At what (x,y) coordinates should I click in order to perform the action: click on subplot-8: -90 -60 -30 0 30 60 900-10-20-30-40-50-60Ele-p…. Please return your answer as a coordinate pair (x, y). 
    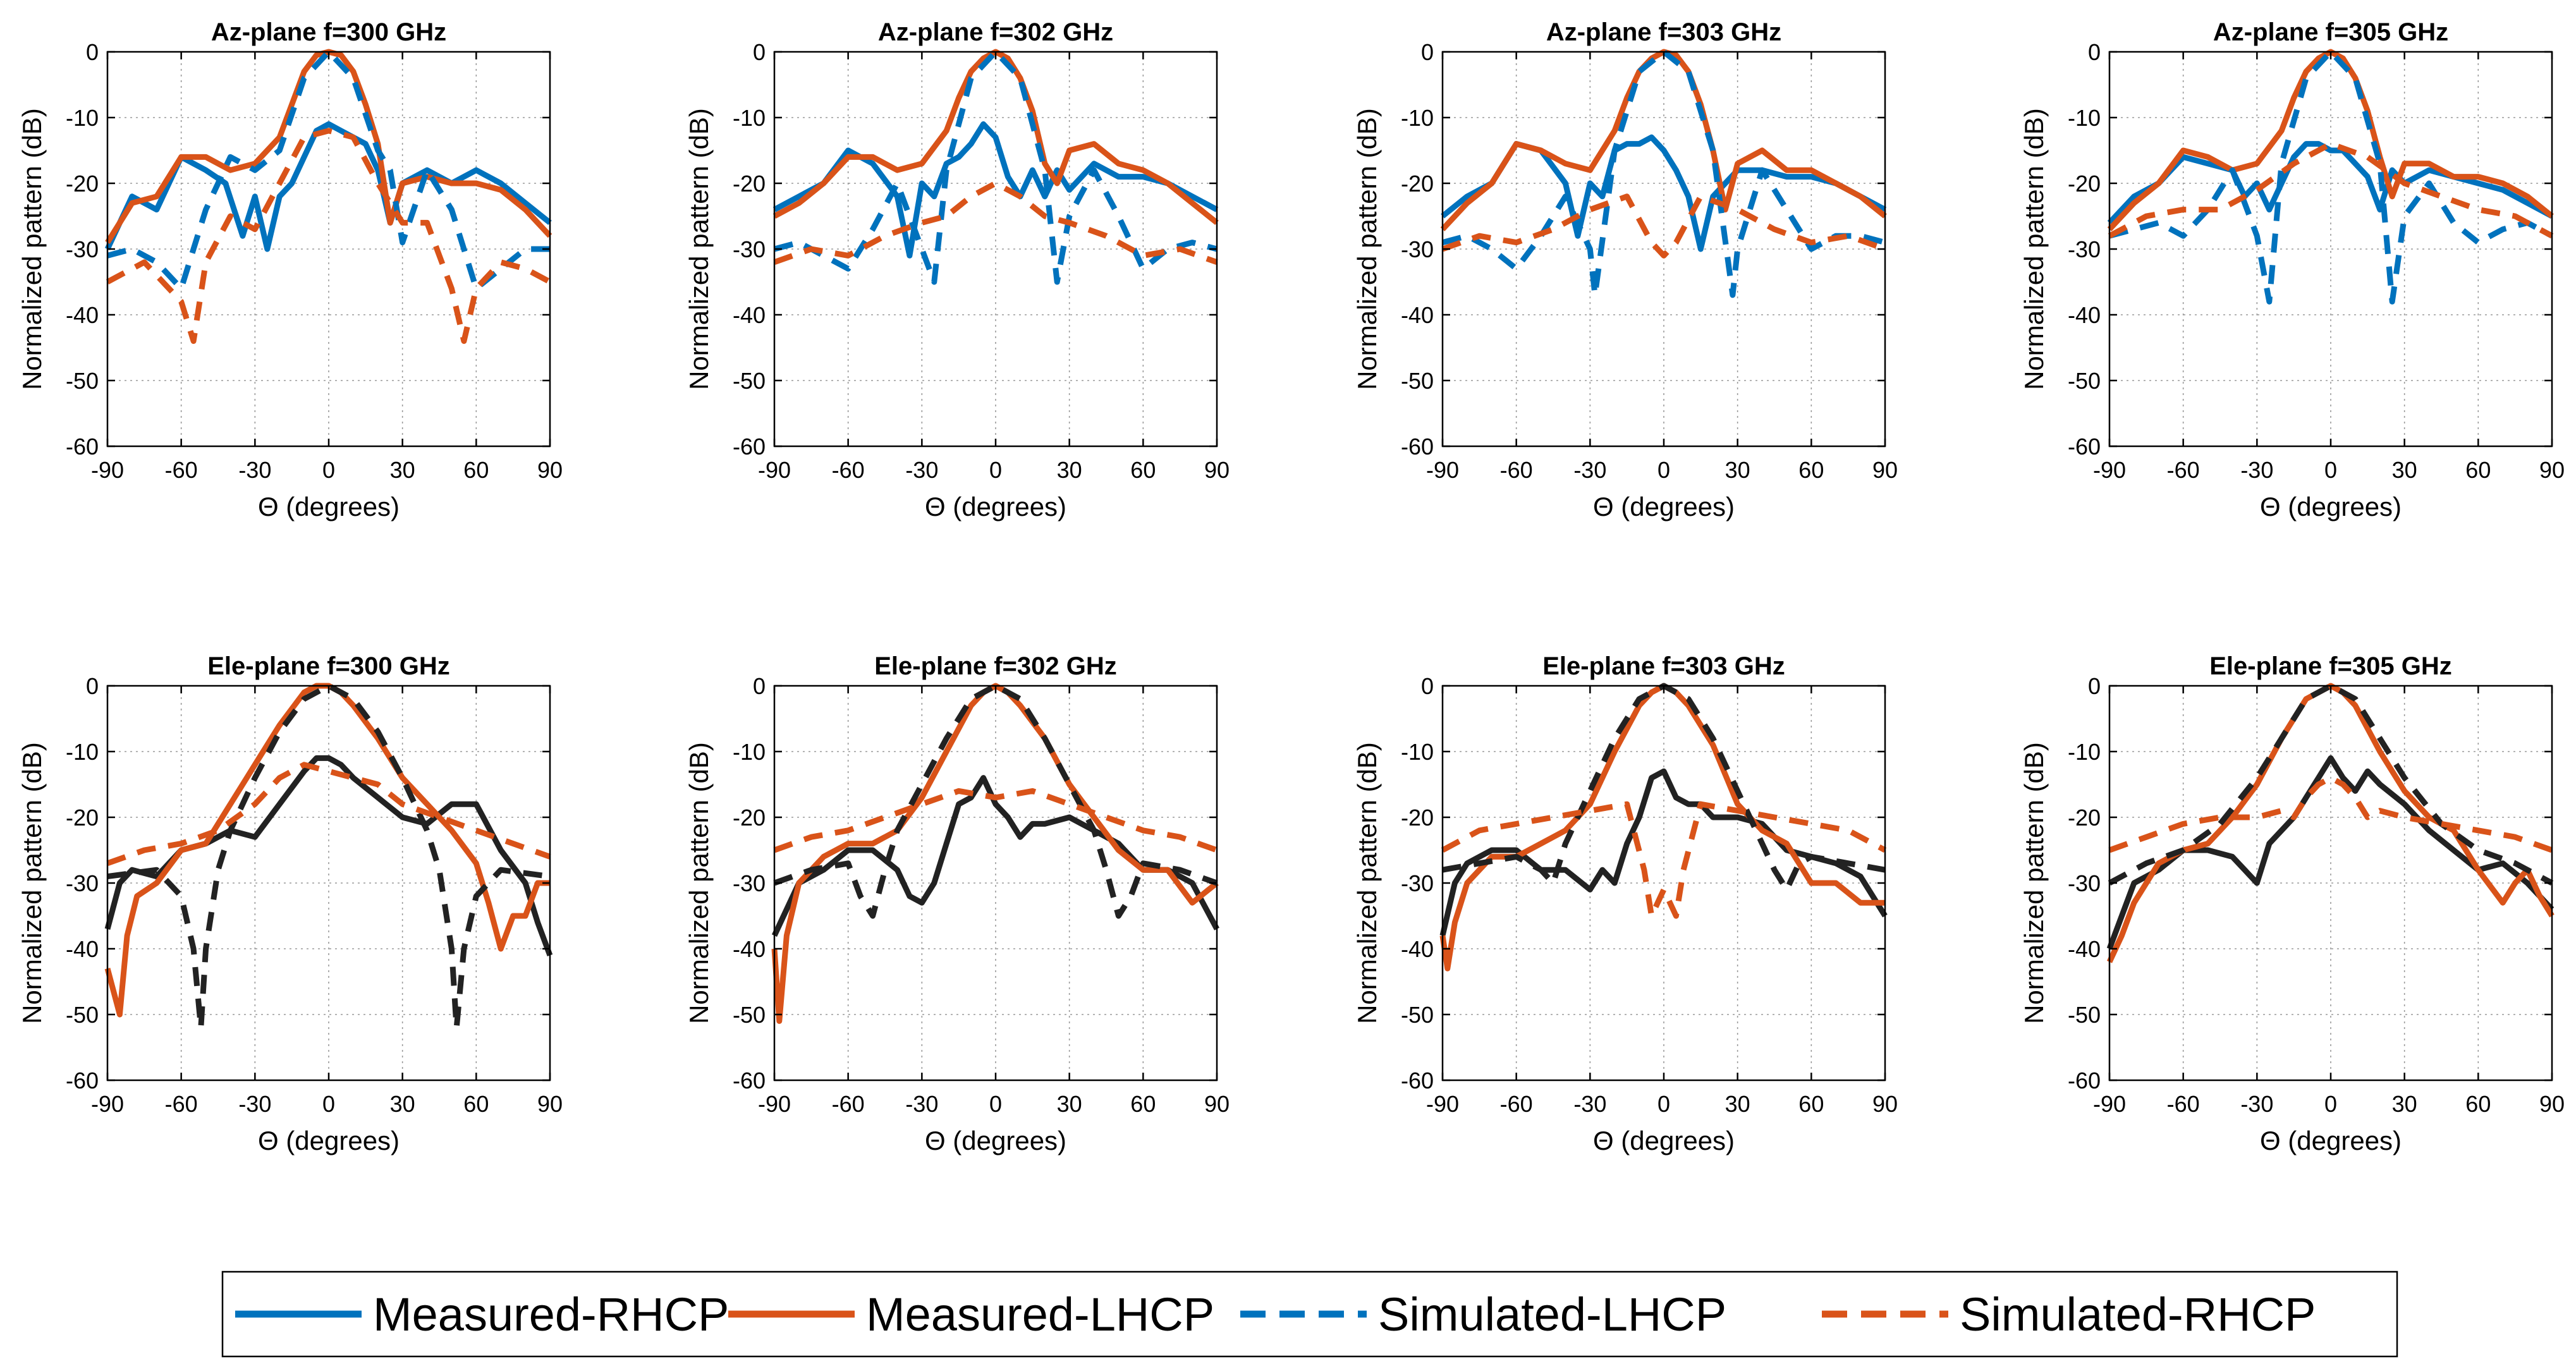
    Looking at the image, I should click on (2292, 903).